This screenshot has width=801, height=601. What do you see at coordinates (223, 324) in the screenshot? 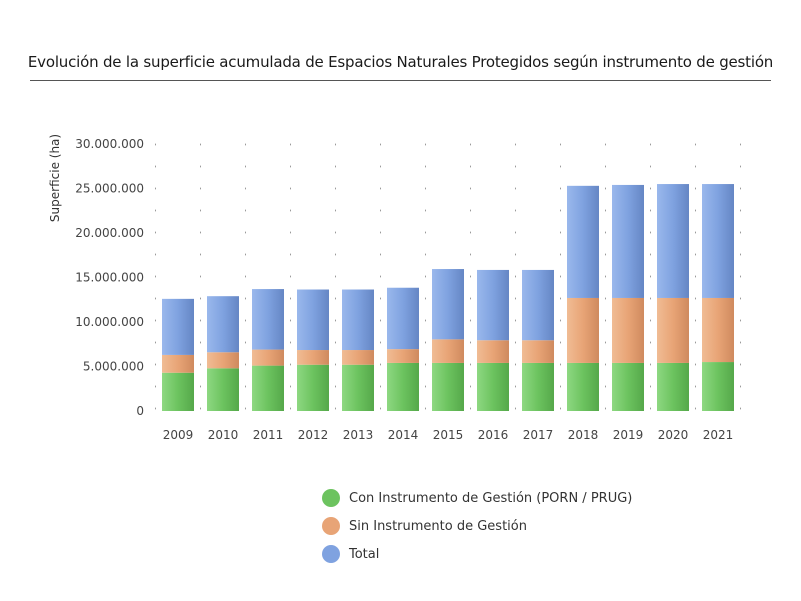
I see `bar-total-2010` at bounding box center [223, 324].